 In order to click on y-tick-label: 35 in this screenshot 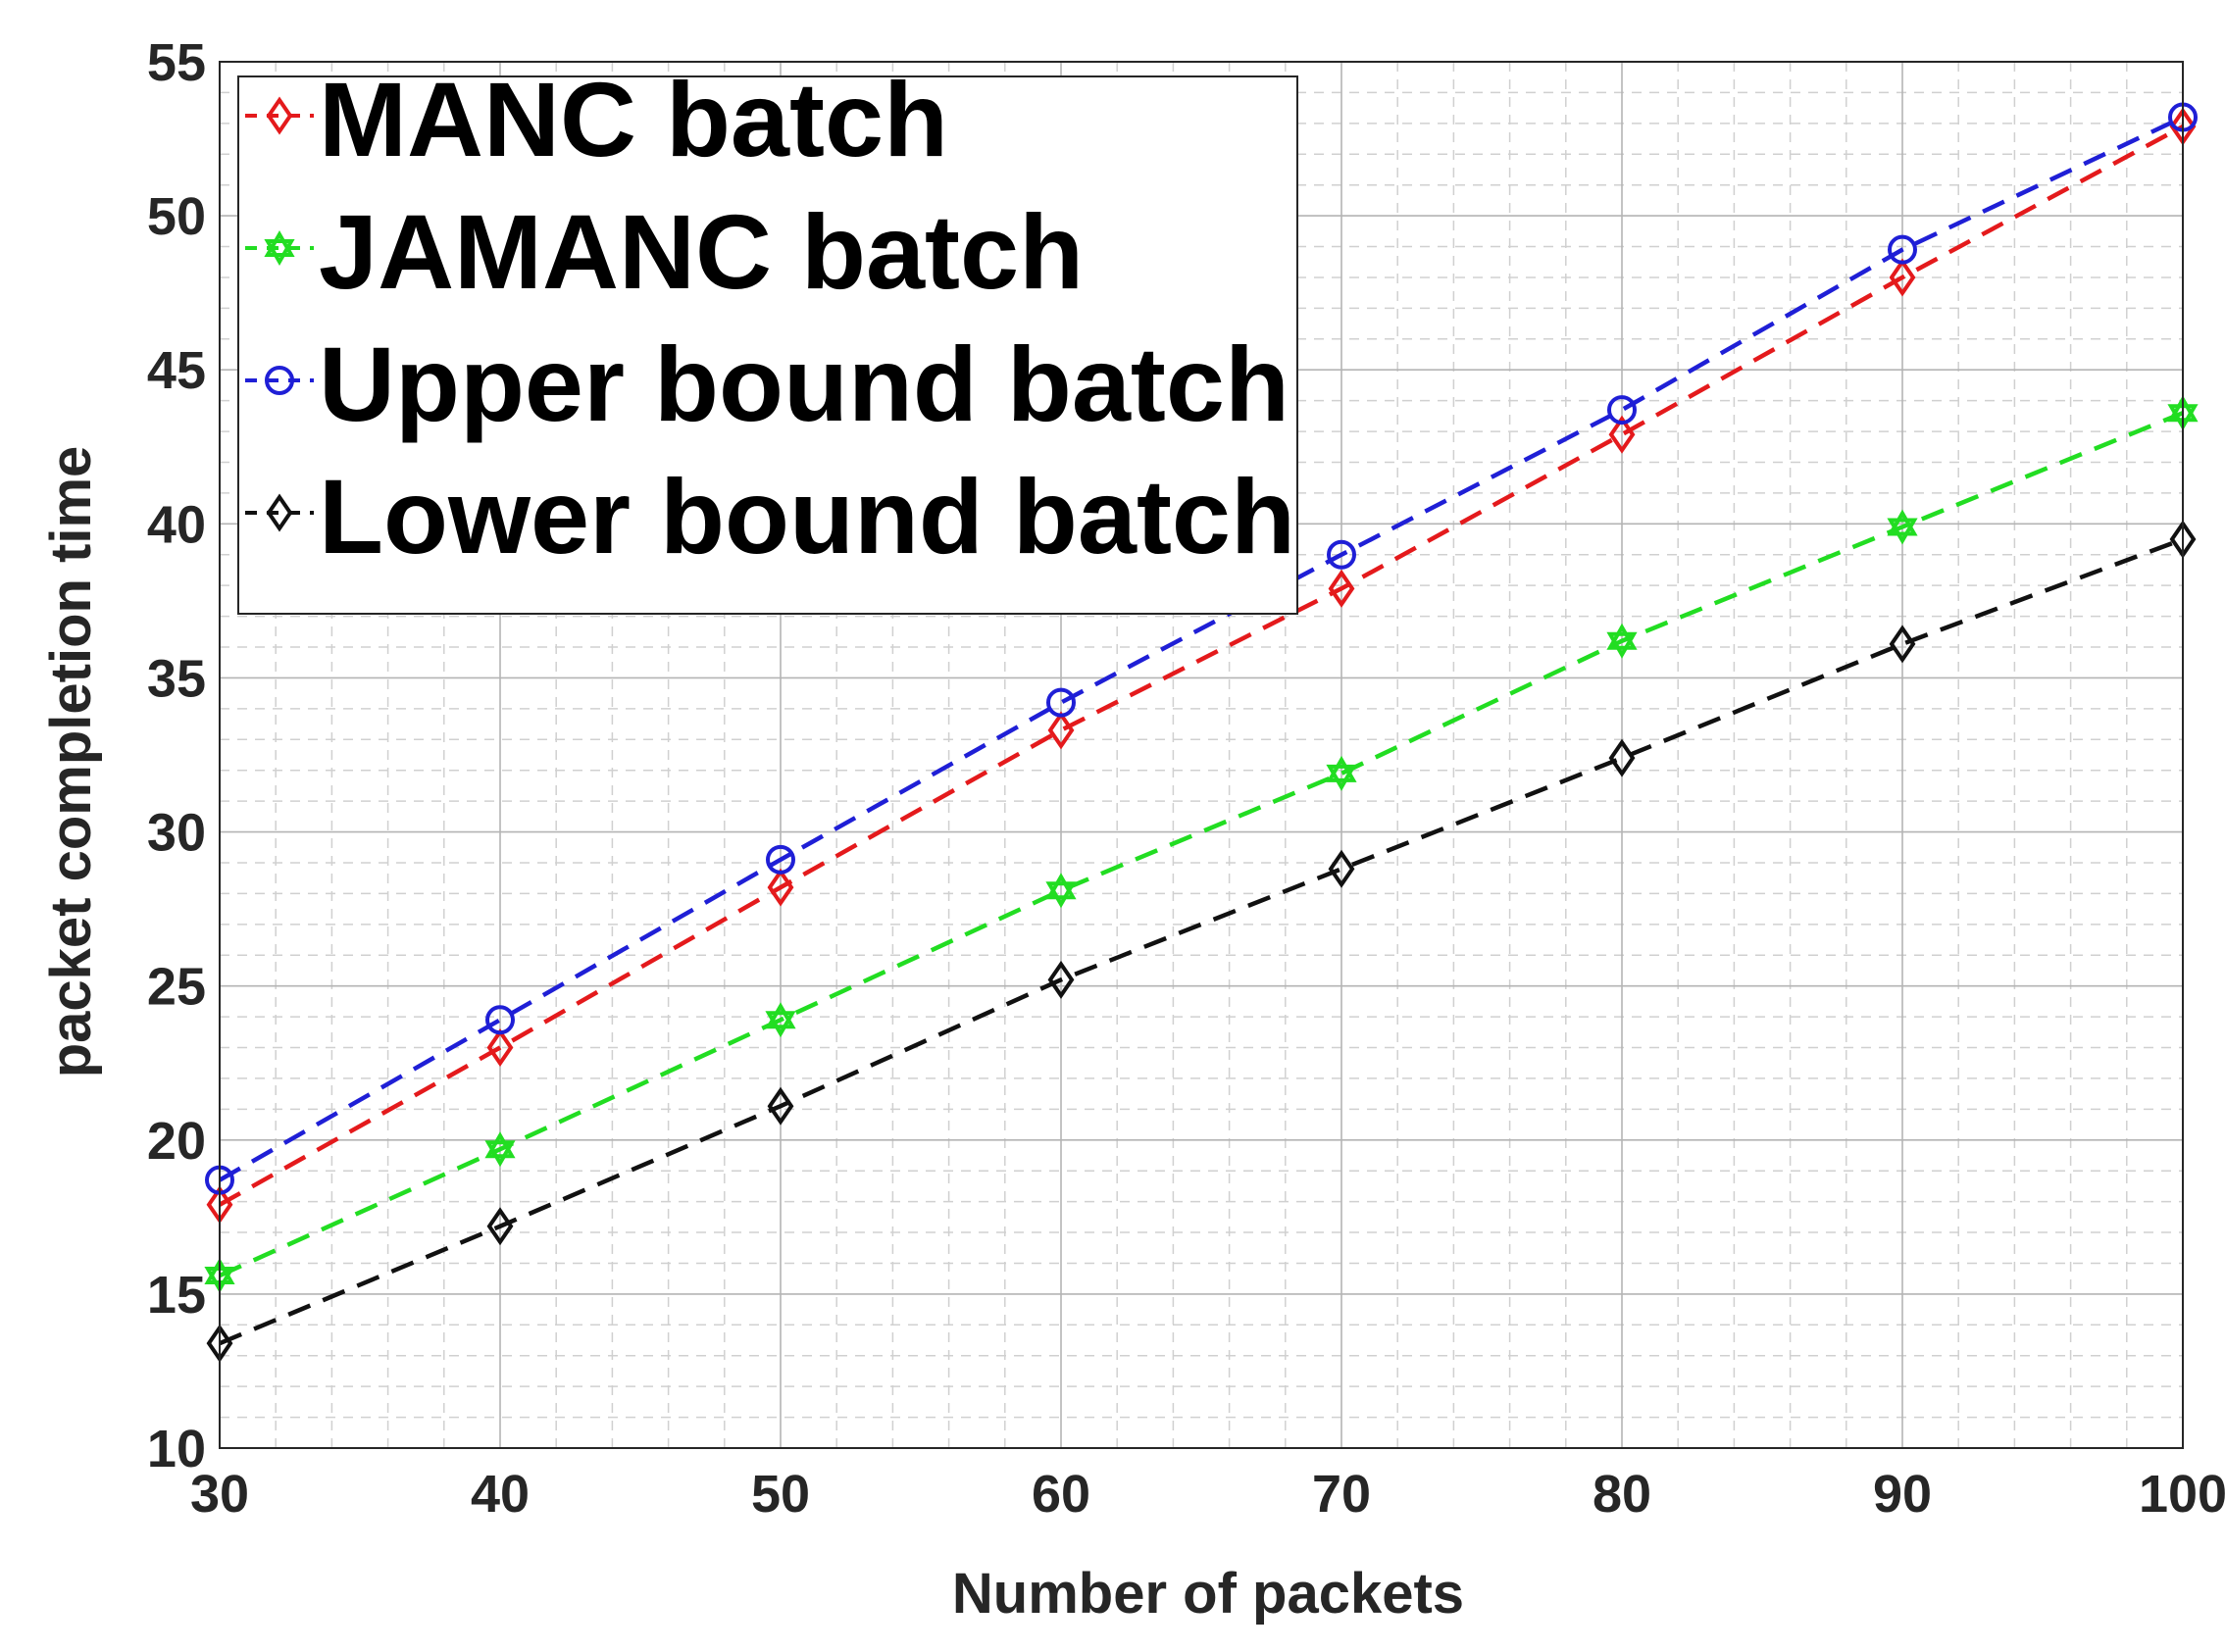, I will do `click(177, 678)`.